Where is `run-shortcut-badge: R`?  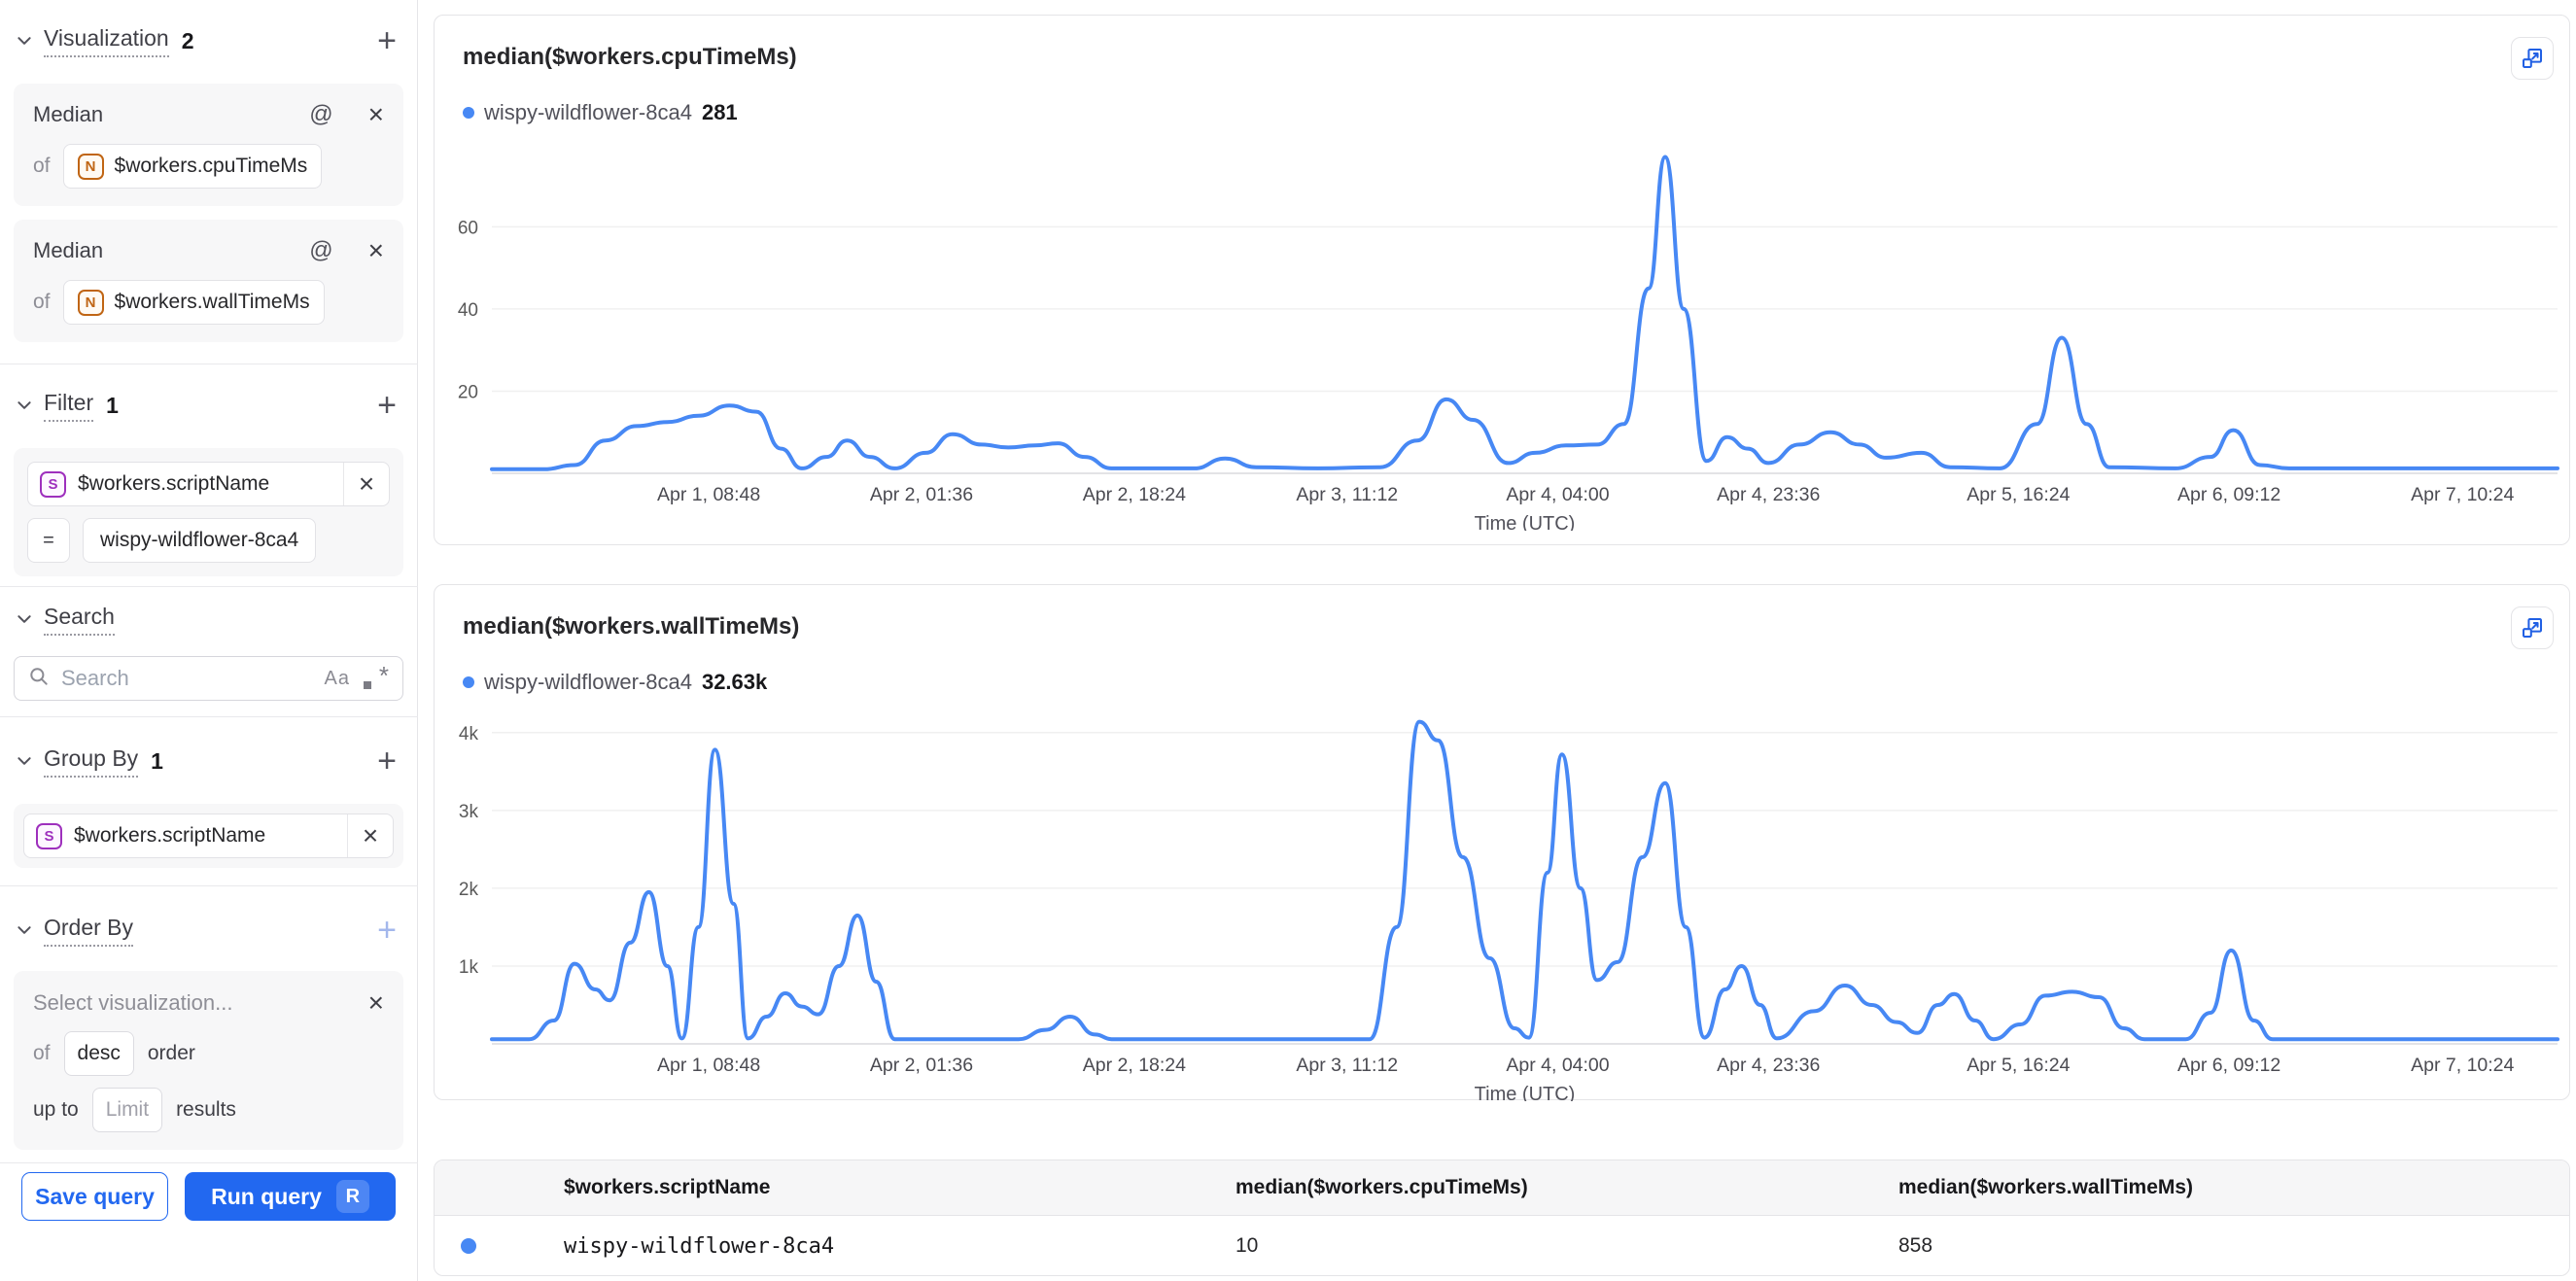 run-shortcut-badge: R is located at coordinates (352, 1197).